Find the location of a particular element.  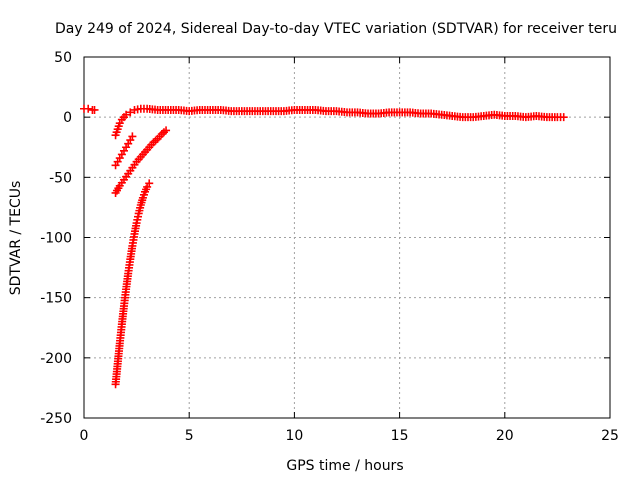

y-tick-label: -250 is located at coordinates (56, 419).